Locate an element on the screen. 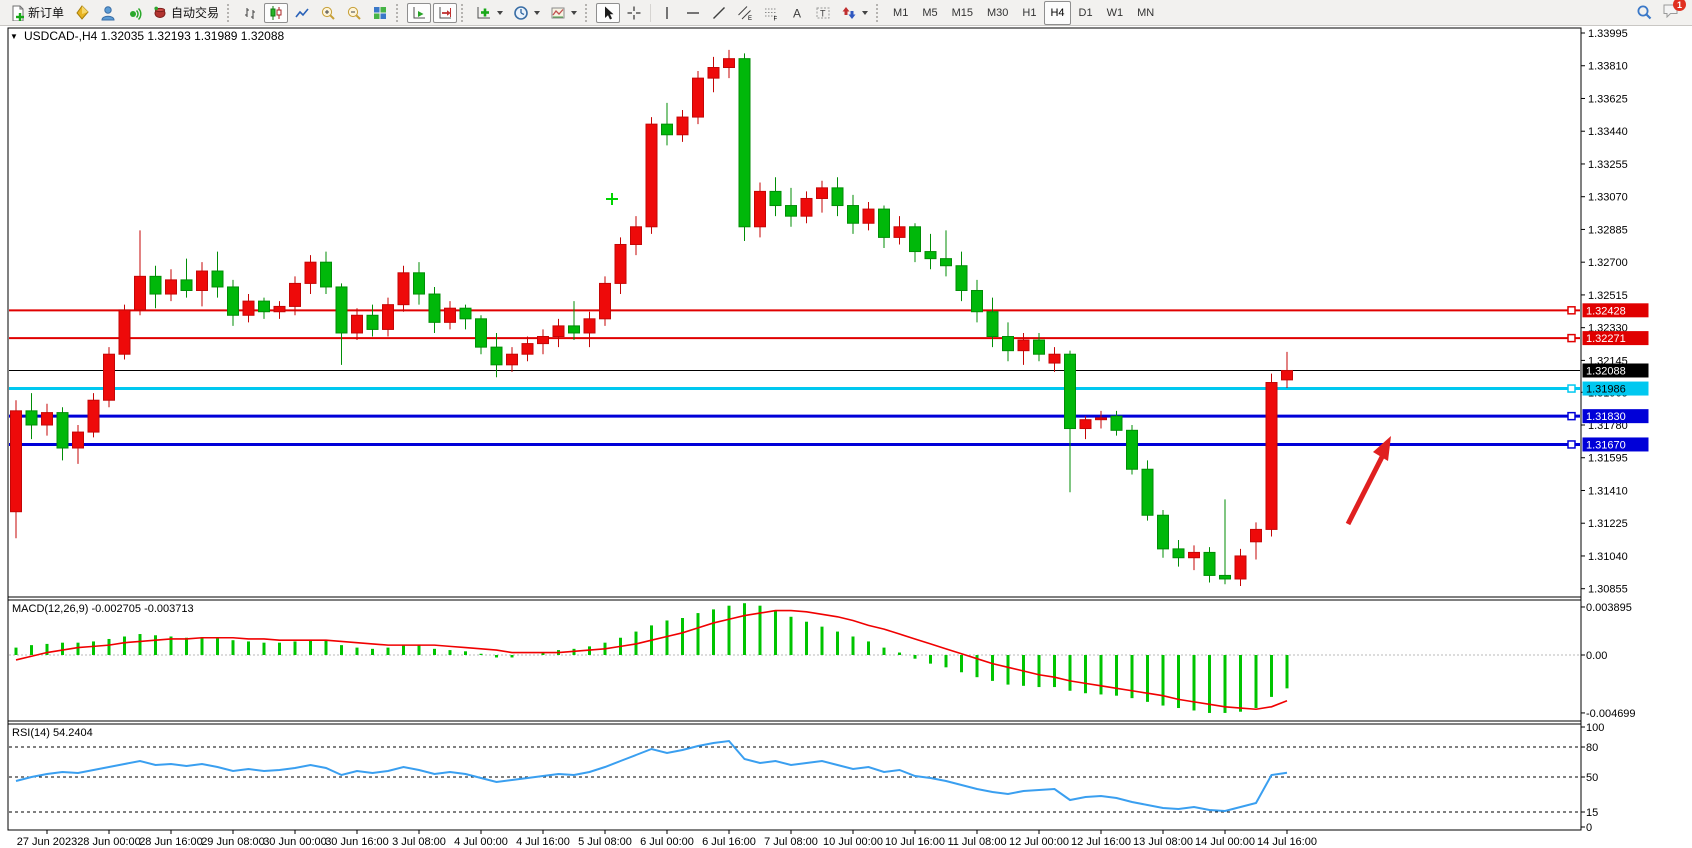  rsi-axis-label: 50 is located at coordinates (1592, 778).